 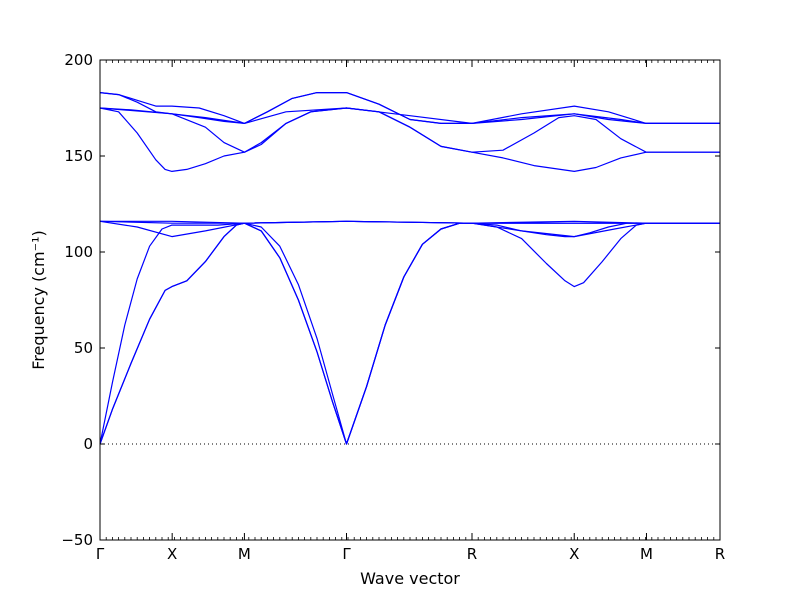 I want to click on x-axis-label: Wave vector, so click(x=410, y=578).